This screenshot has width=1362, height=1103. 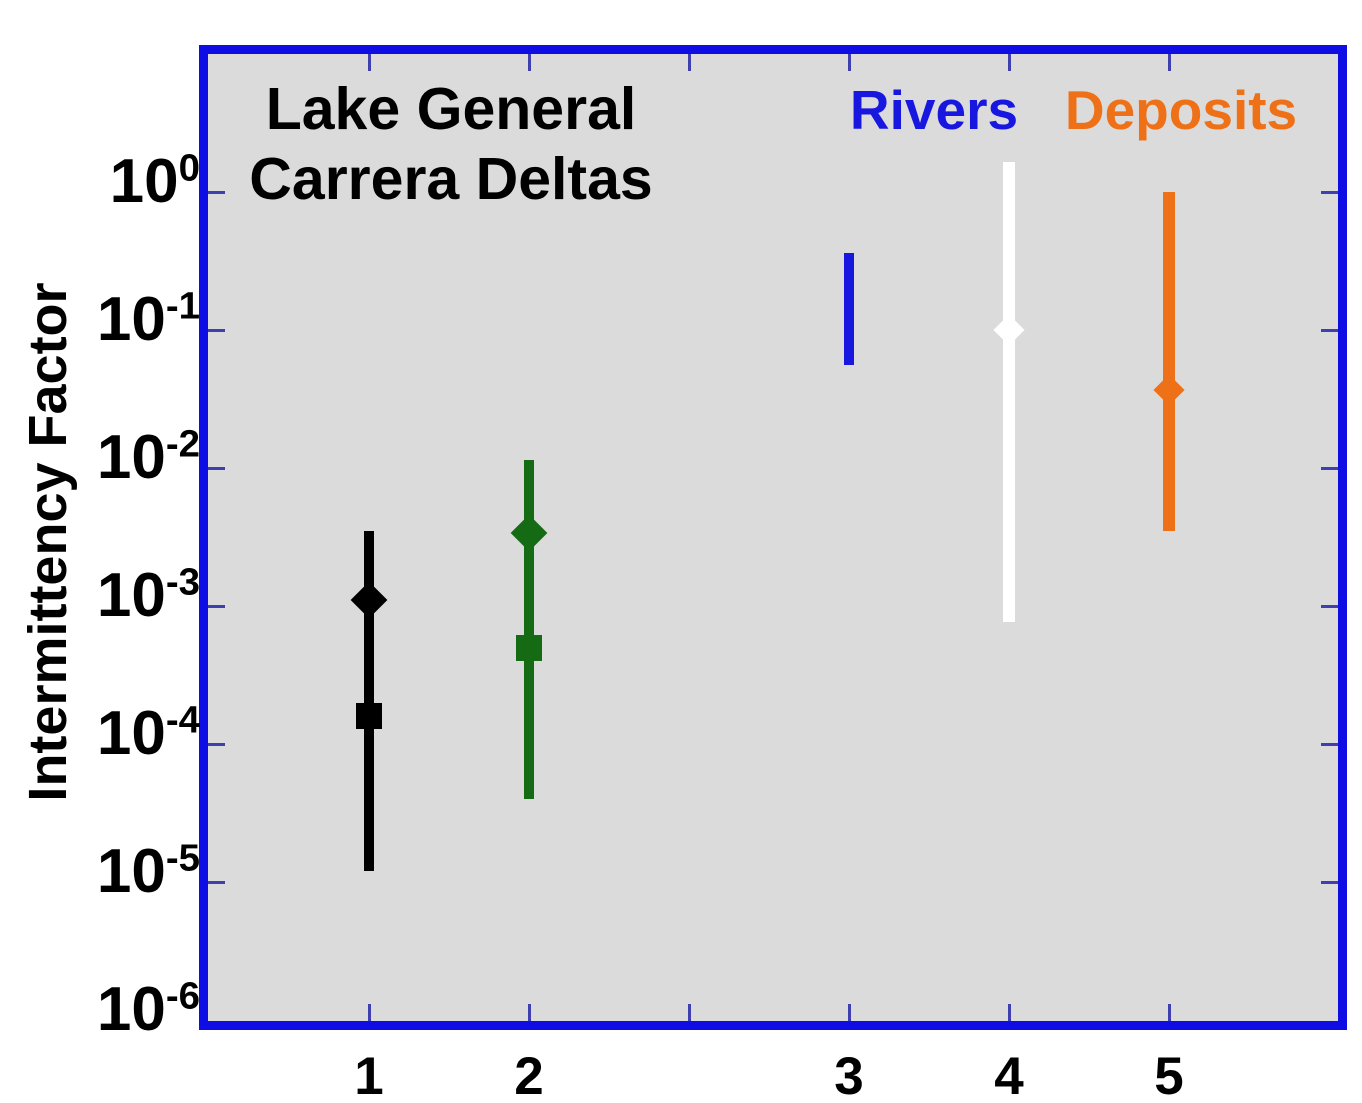 I want to click on y-tick-right-1e0, so click(x=1329, y=192).